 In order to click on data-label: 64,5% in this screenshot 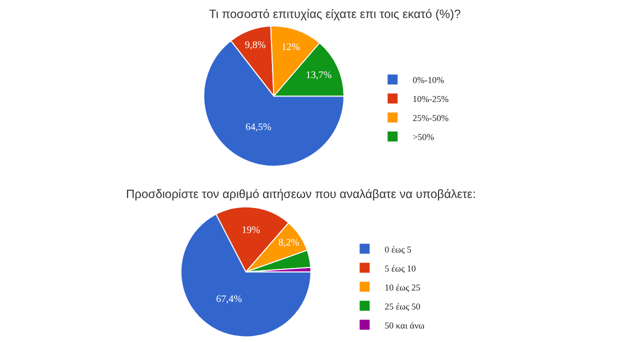, I will do `click(259, 128)`.